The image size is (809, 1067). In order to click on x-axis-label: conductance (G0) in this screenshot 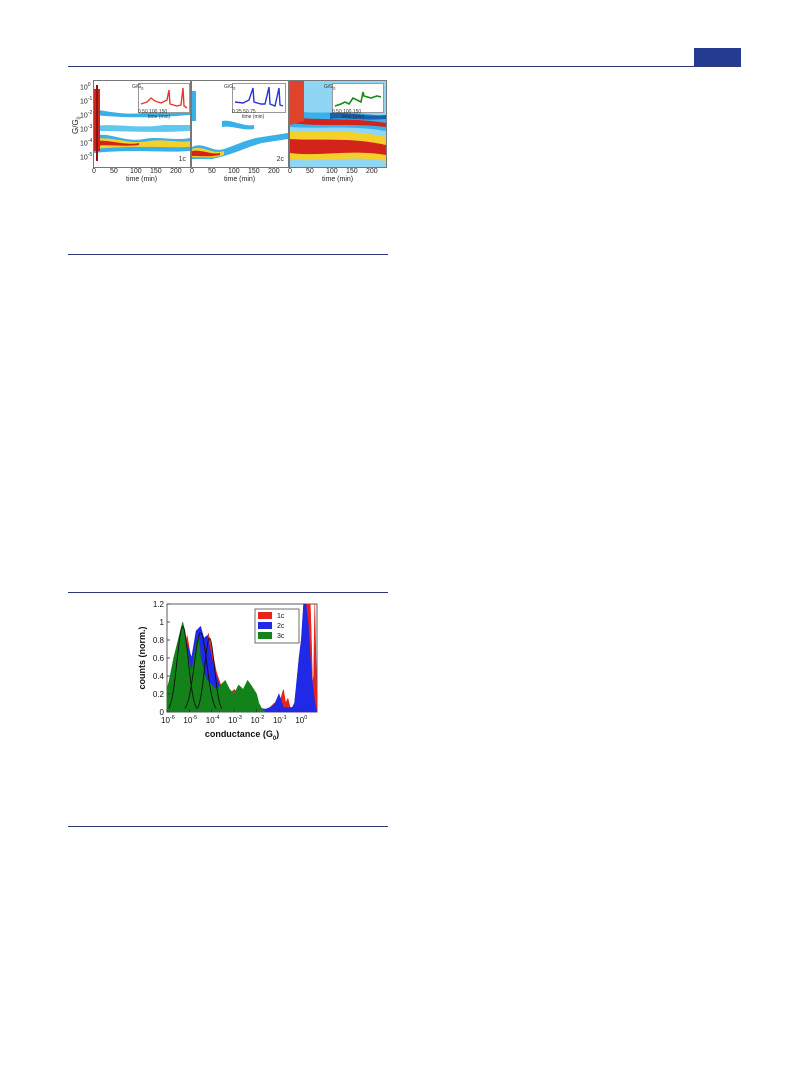, I will do `click(242, 735)`.